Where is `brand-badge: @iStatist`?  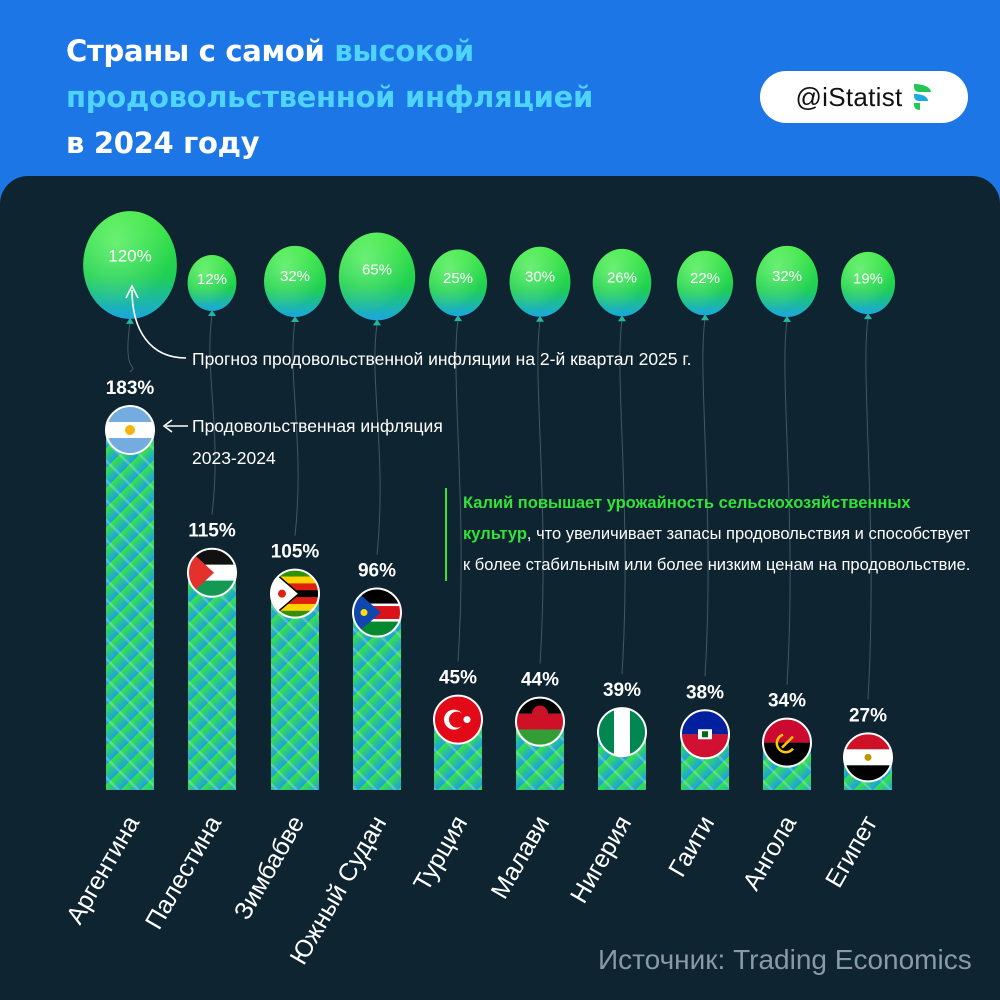
brand-badge: @iStatist is located at coordinates (864, 97).